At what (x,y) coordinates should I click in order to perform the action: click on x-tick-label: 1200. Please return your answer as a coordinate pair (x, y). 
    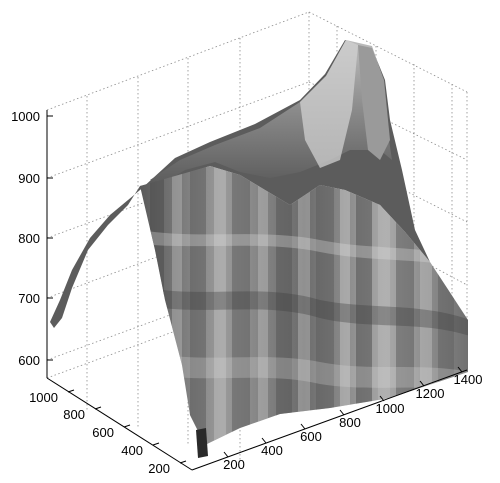
    Looking at the image, I should click on (430, 393).